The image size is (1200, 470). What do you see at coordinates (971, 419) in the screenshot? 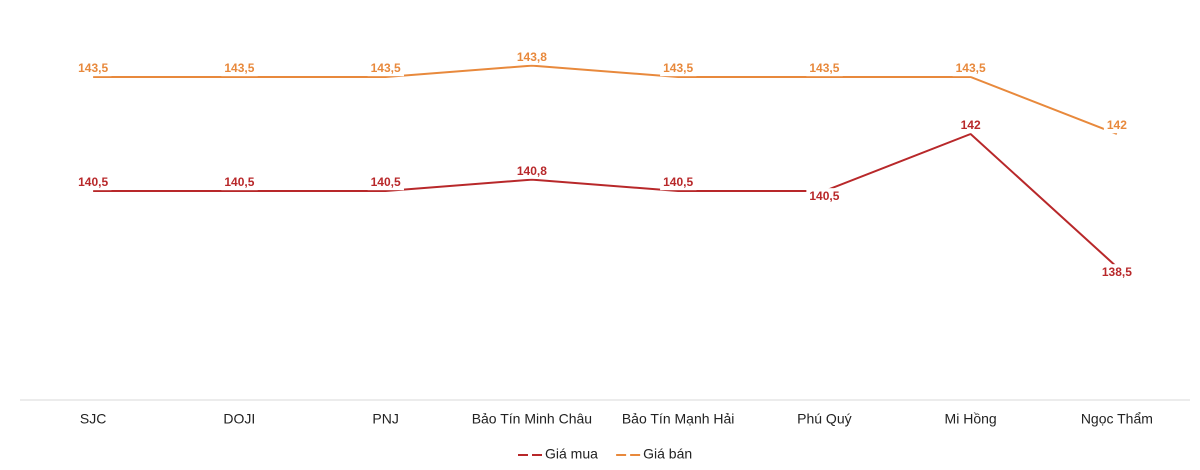
I see `x-tick-label: Mi Hồng` at bounding box center [971, 419].